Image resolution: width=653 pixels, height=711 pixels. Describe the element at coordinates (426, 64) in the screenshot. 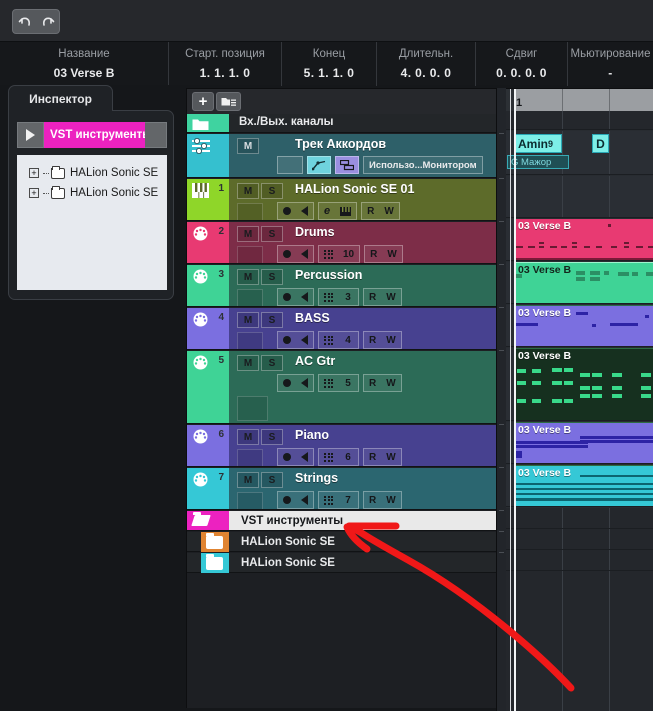

I see `info-cell-length: Длительн. 4. 0. 0. 0` at that location.